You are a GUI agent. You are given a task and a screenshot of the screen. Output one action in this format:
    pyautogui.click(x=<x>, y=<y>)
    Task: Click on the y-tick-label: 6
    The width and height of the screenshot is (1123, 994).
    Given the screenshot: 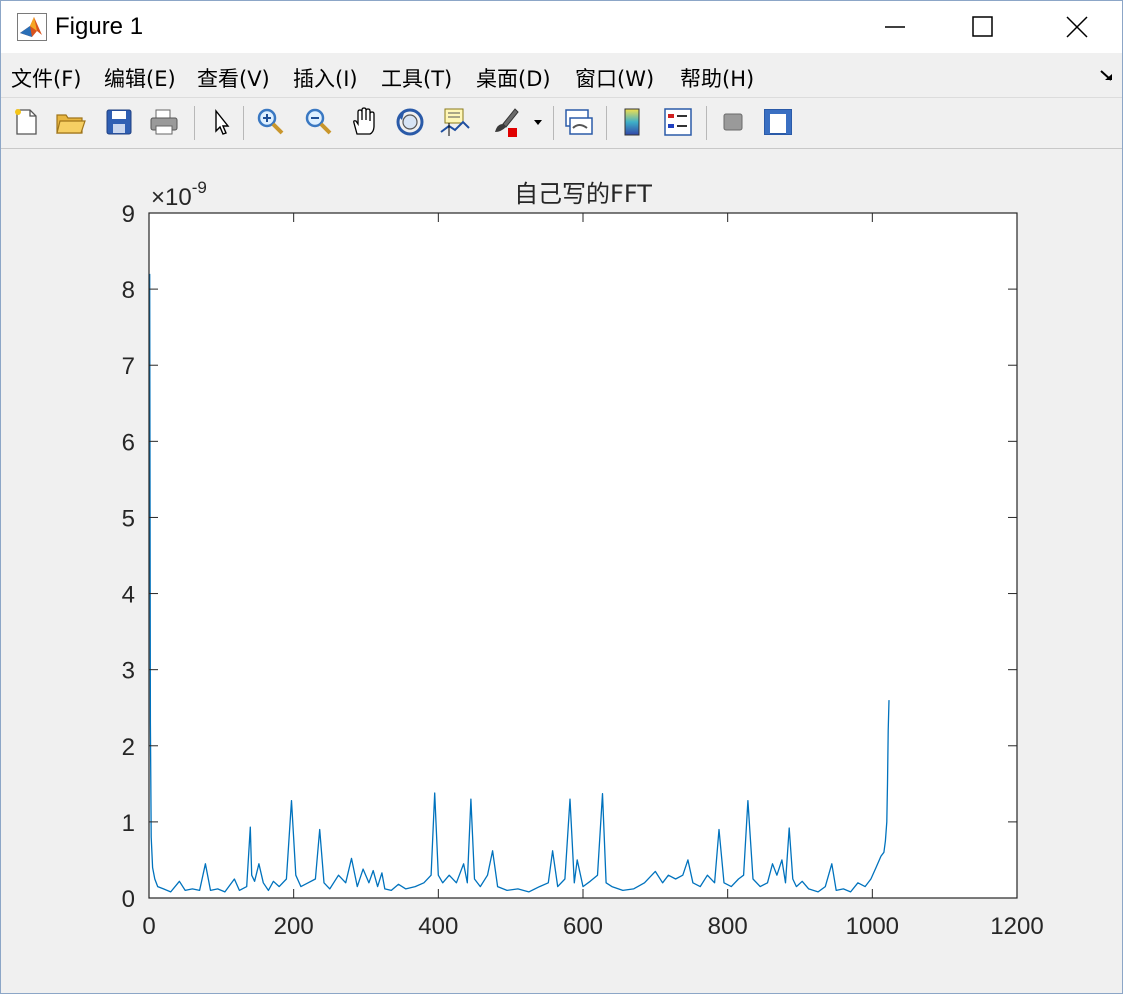 What is the action you would take?
    pyautogui.click(x=128, y=442)
    